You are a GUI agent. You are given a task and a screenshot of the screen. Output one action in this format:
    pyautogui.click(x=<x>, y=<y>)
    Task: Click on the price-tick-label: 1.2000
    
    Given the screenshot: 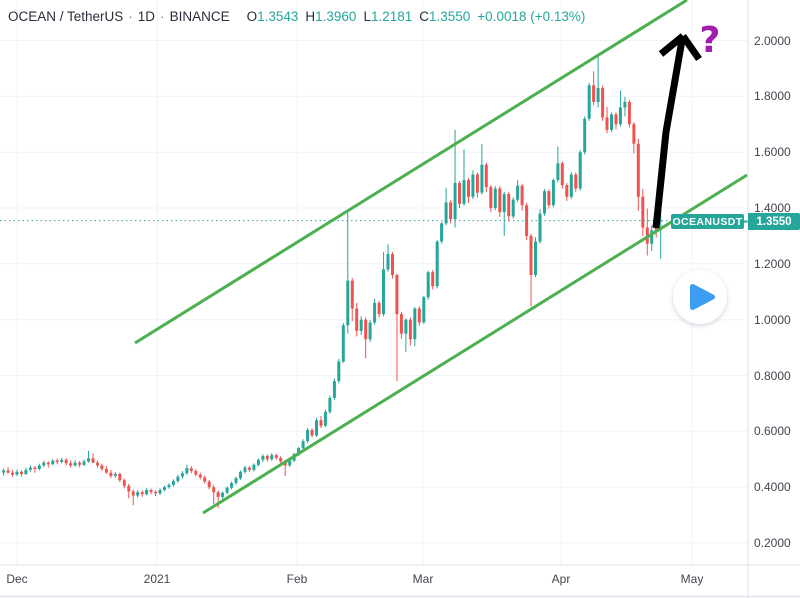 What is the action you would take?
    pyautogui.click(x=772, y=263)
    